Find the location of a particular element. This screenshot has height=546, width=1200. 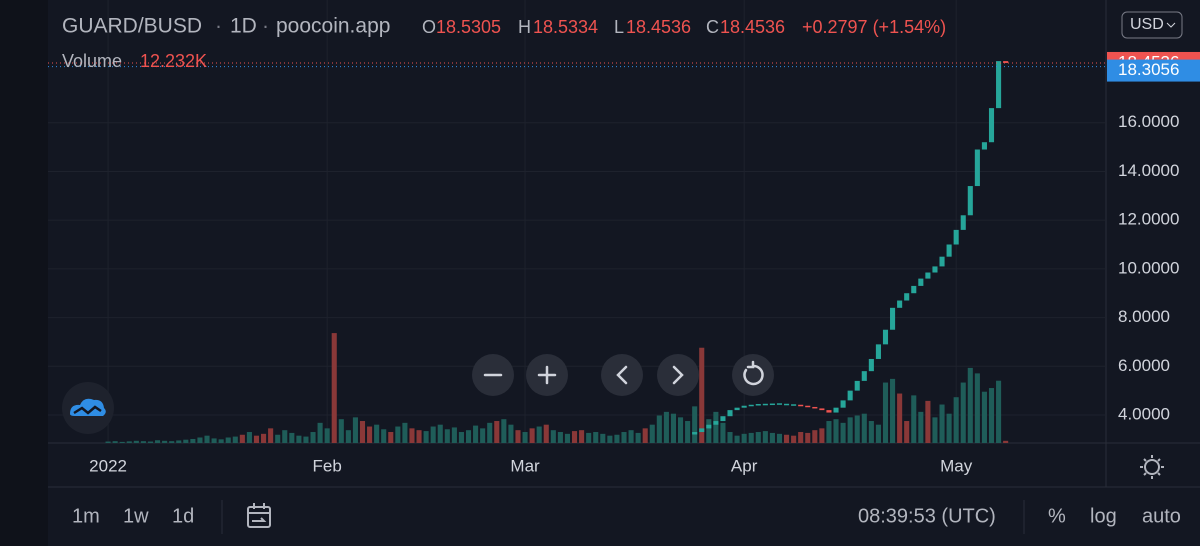

range-button: 1w is located at coordinates (136, 516).